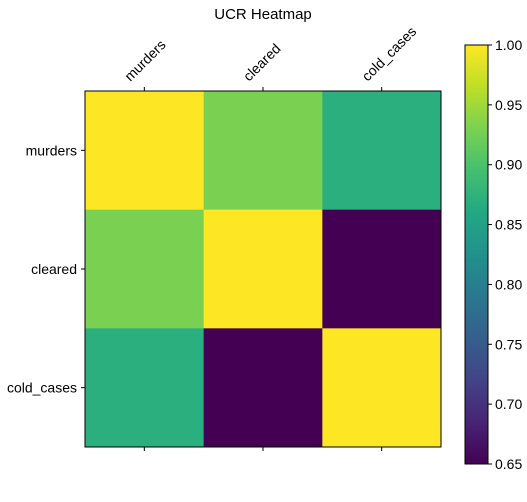  What do you see at coordinates (145, 388) in the screenshot?
I see `heatmap-cell-cold_cases-murders` at bounding box center [145, 388].